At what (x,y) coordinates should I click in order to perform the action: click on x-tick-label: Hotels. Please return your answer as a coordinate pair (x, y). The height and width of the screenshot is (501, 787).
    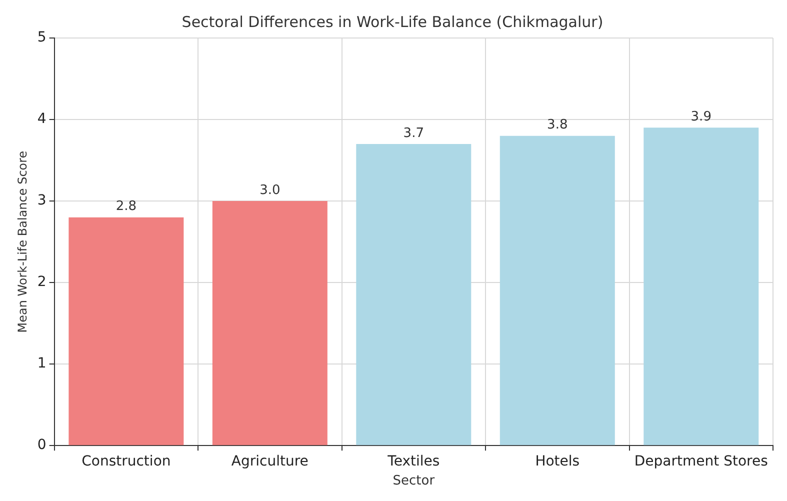
    Looking at the image, I should click on (557, 462).